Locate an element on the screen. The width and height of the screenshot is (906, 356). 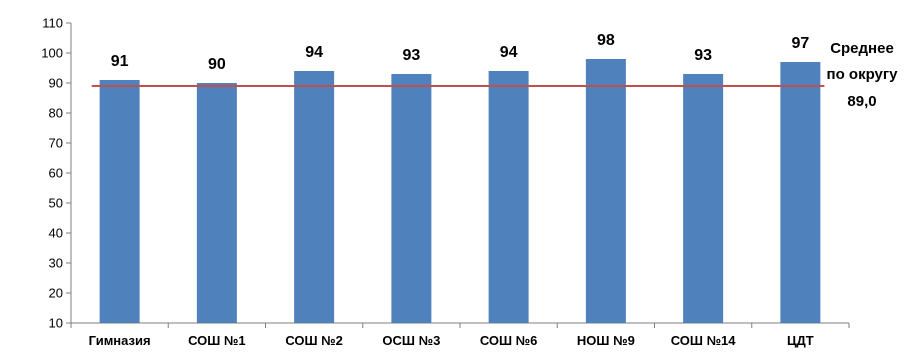
y-axis: 10 20 30 40 50 60 70 80 90 100 110 is located at coordinates (56, 173).